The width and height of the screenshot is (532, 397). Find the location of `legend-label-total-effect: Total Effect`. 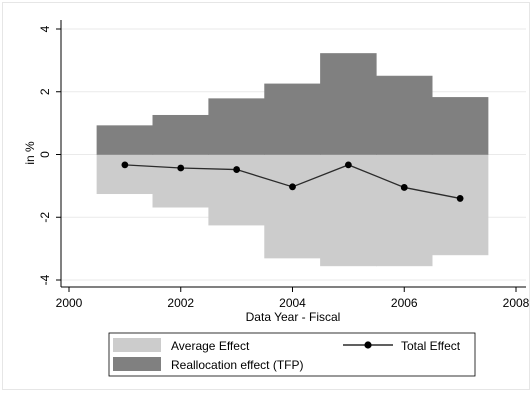

legend-label-total-effect: Total Effect is located at coordinates (431, 346).